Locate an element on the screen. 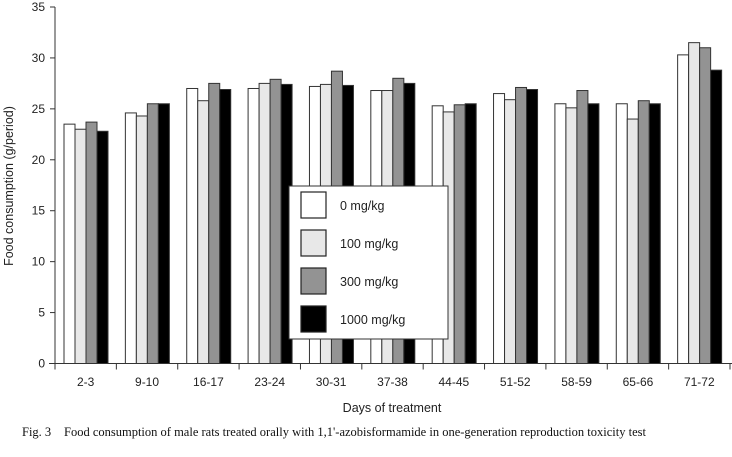  legend-label: 1000 mg/kg is located at coordinates (372, 320).